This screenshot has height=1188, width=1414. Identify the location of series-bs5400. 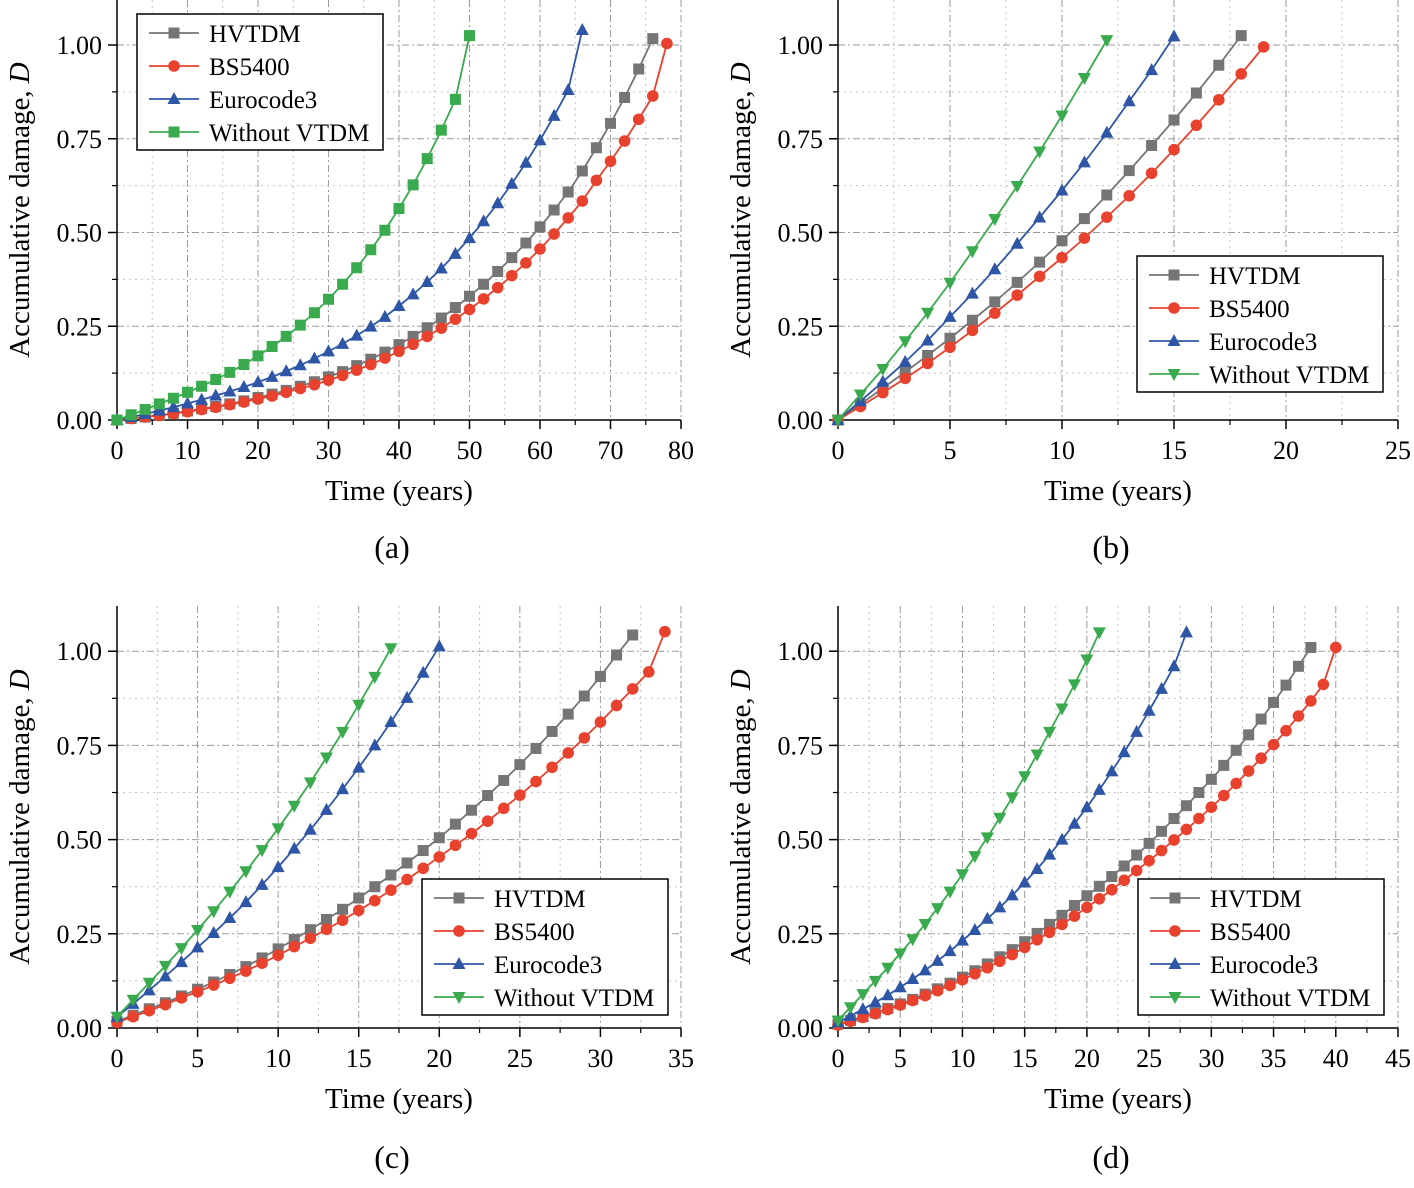
(1051, 233).